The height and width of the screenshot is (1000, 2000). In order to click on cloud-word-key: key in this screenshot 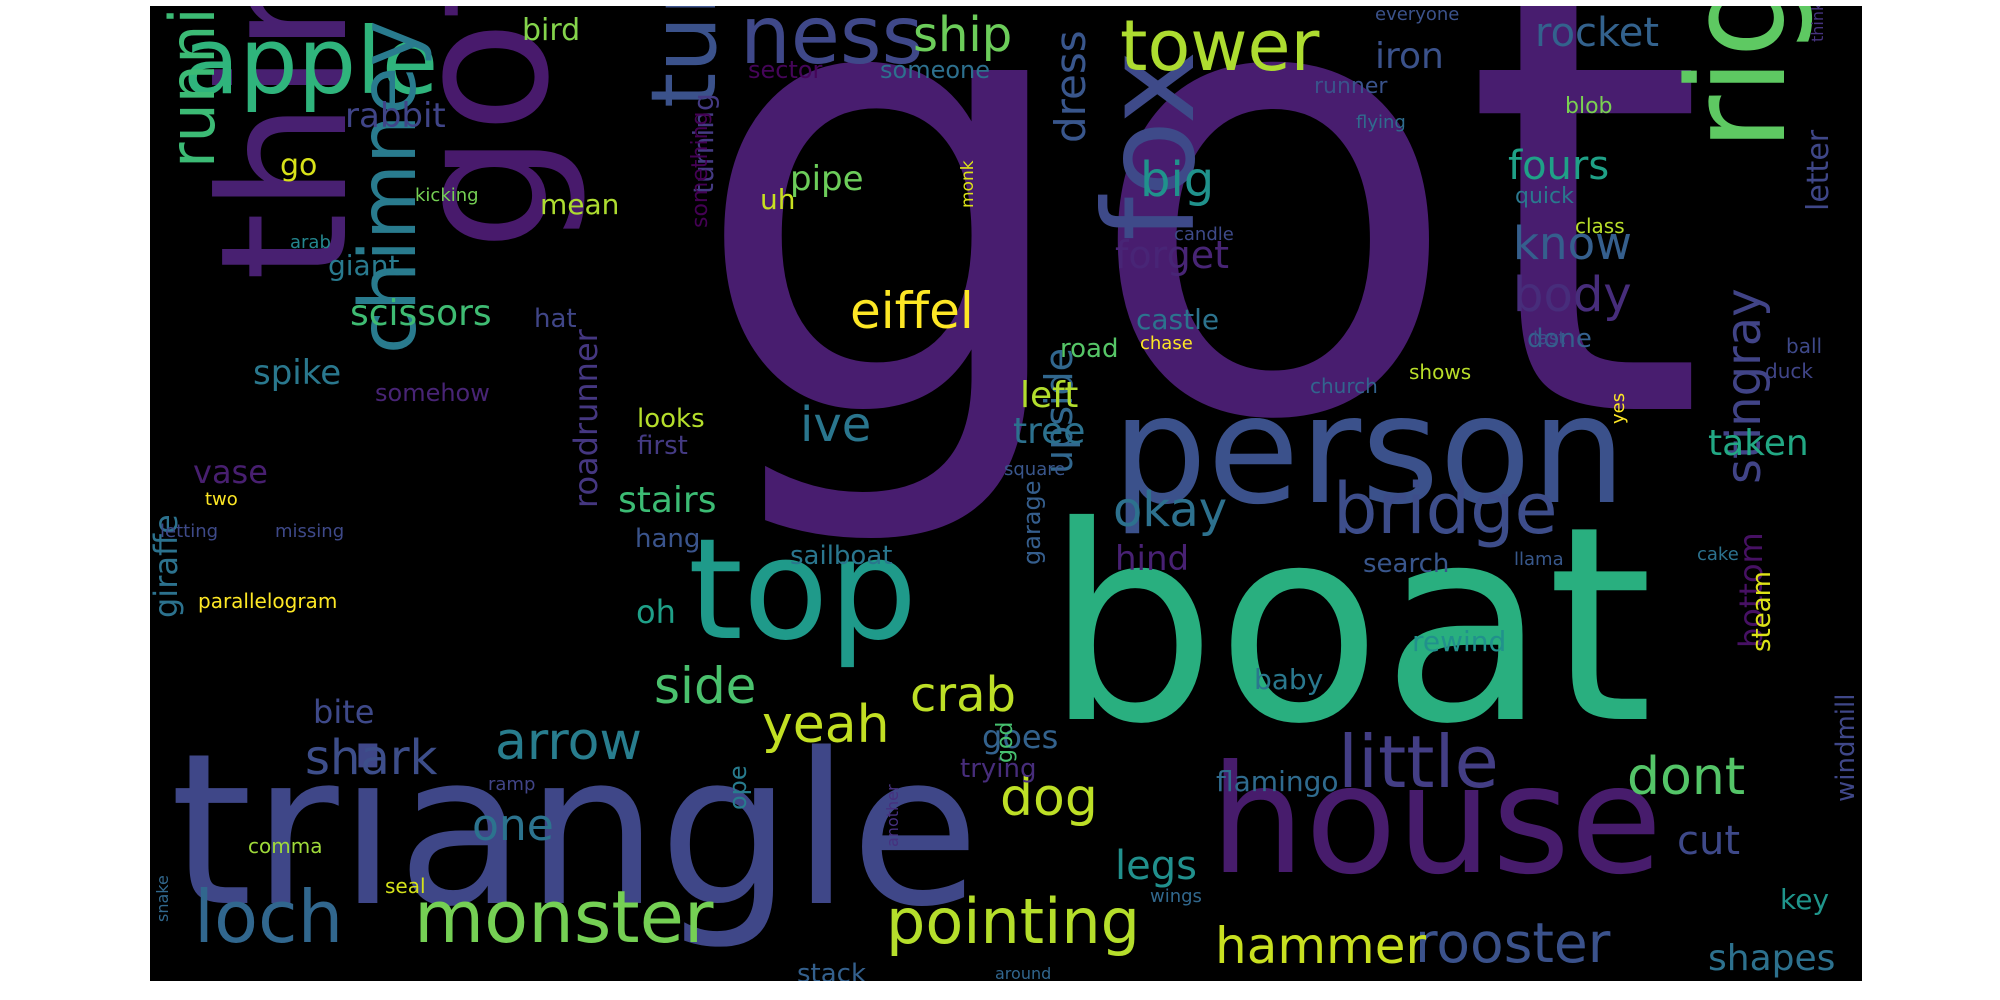, I will do `click(1805, 899)`.